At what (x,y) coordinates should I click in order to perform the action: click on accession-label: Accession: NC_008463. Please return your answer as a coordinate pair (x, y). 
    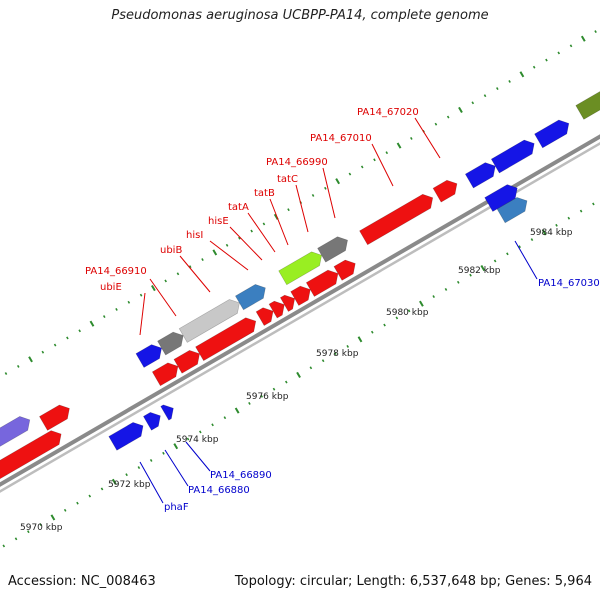
    Looking at the image, I should click on (82, 581).